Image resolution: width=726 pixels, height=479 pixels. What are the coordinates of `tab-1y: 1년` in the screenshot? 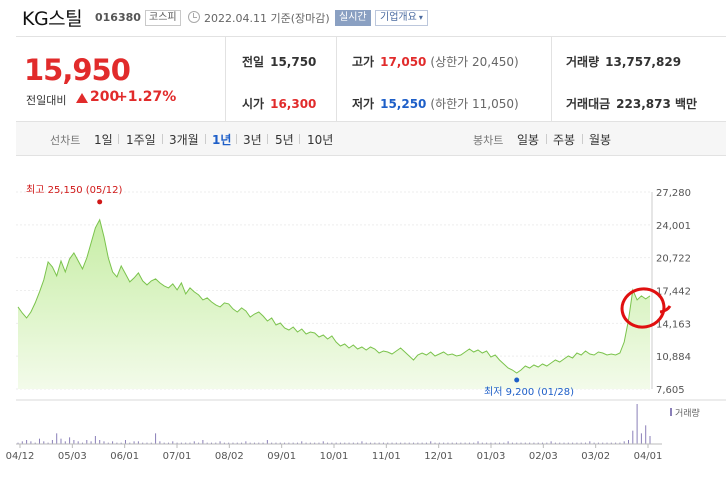 It's located at (222, 140).